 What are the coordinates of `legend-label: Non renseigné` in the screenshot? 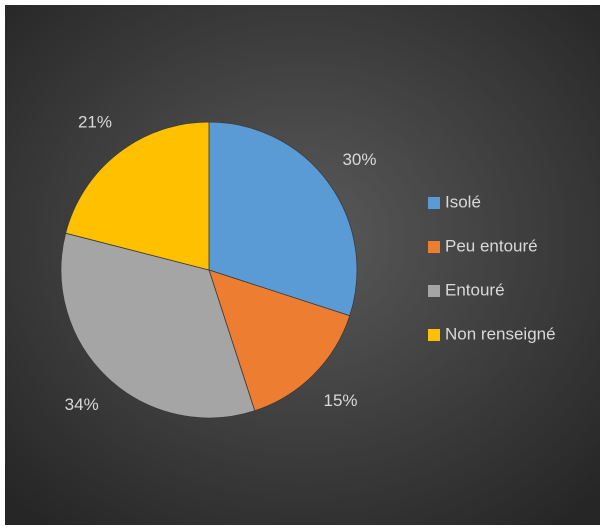 It's located at (500, 333).